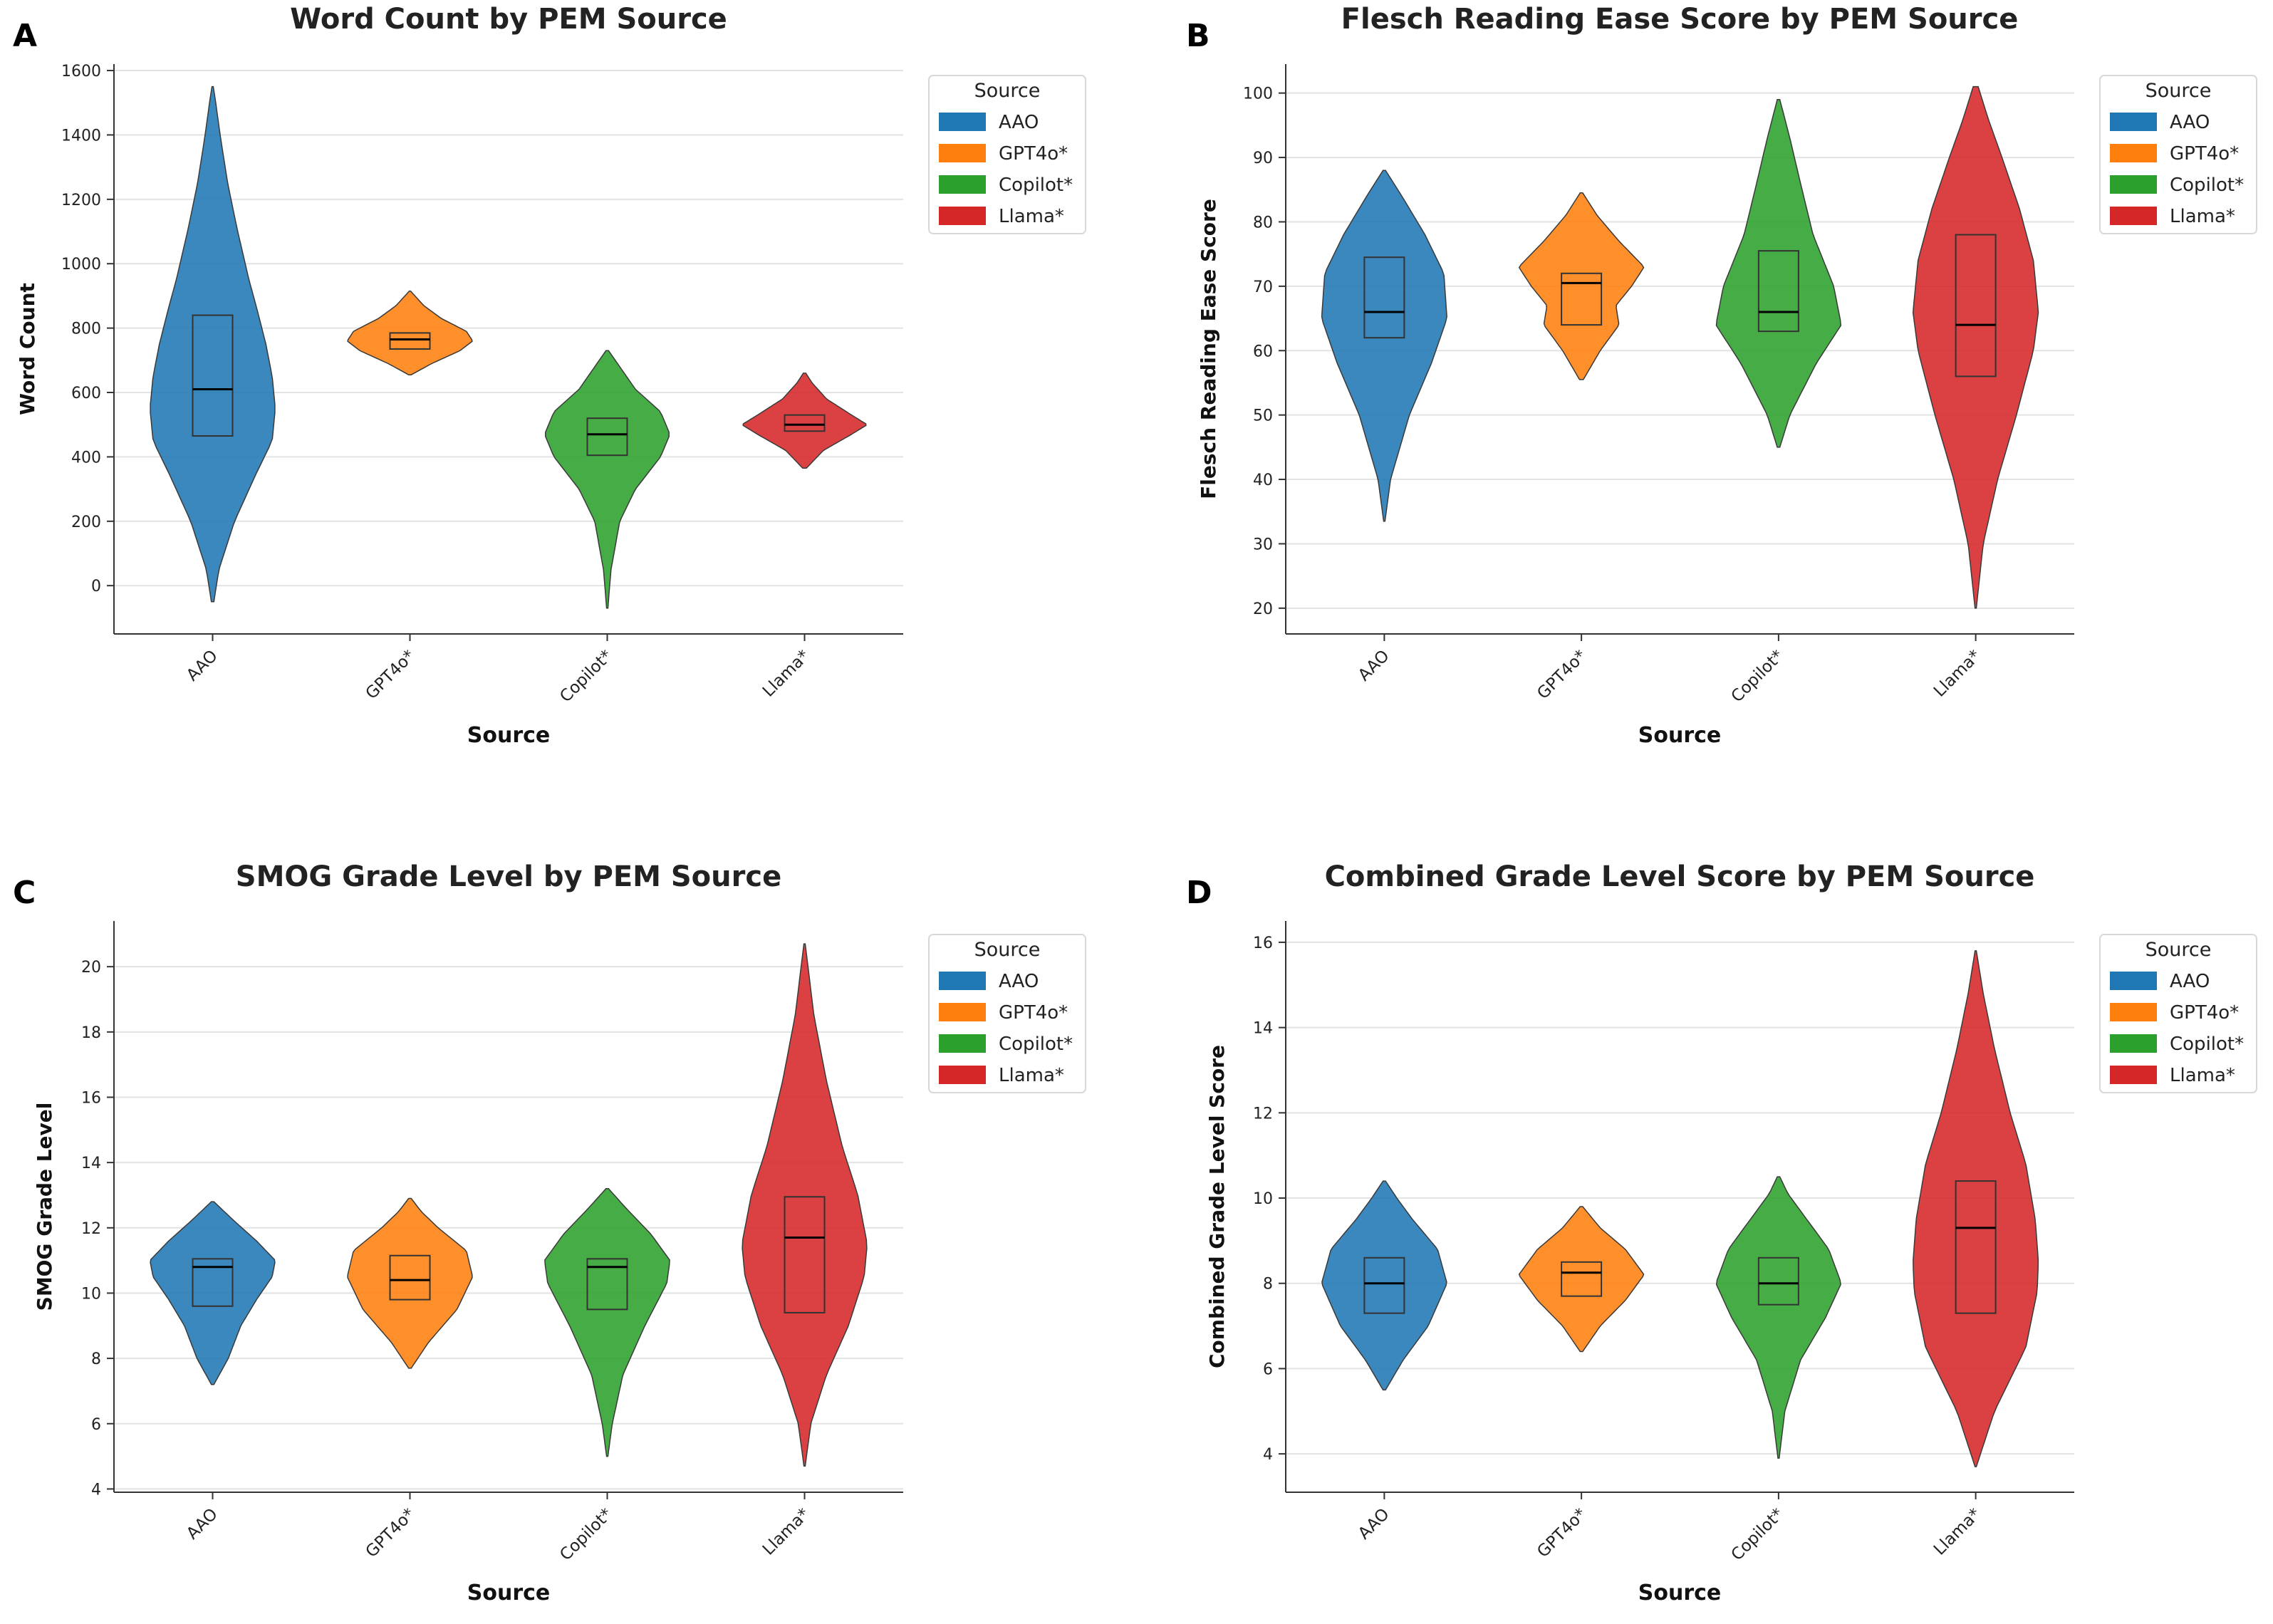 This screenshot has height=1624, width=2273. I want to click on y-tick-label: 1600, so click(81, 71).